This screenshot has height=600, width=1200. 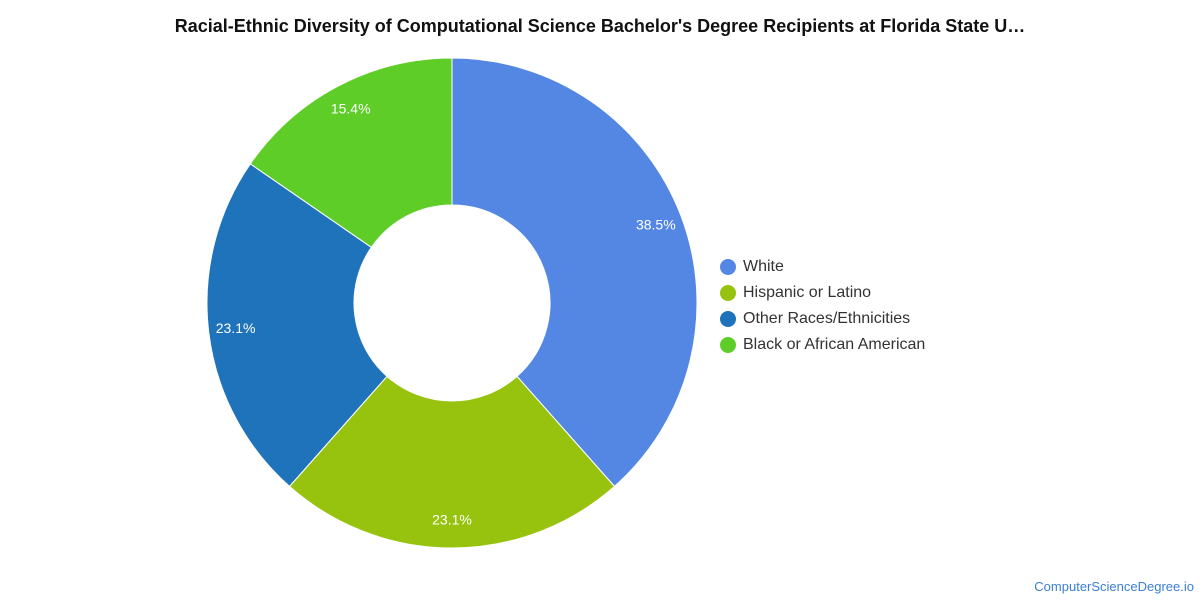 What do you see at coordinates (827, 318) in the screenshot?
I see `legend-label-other-races: Other Races/Ethnicities` at bounding box center [827, 318].